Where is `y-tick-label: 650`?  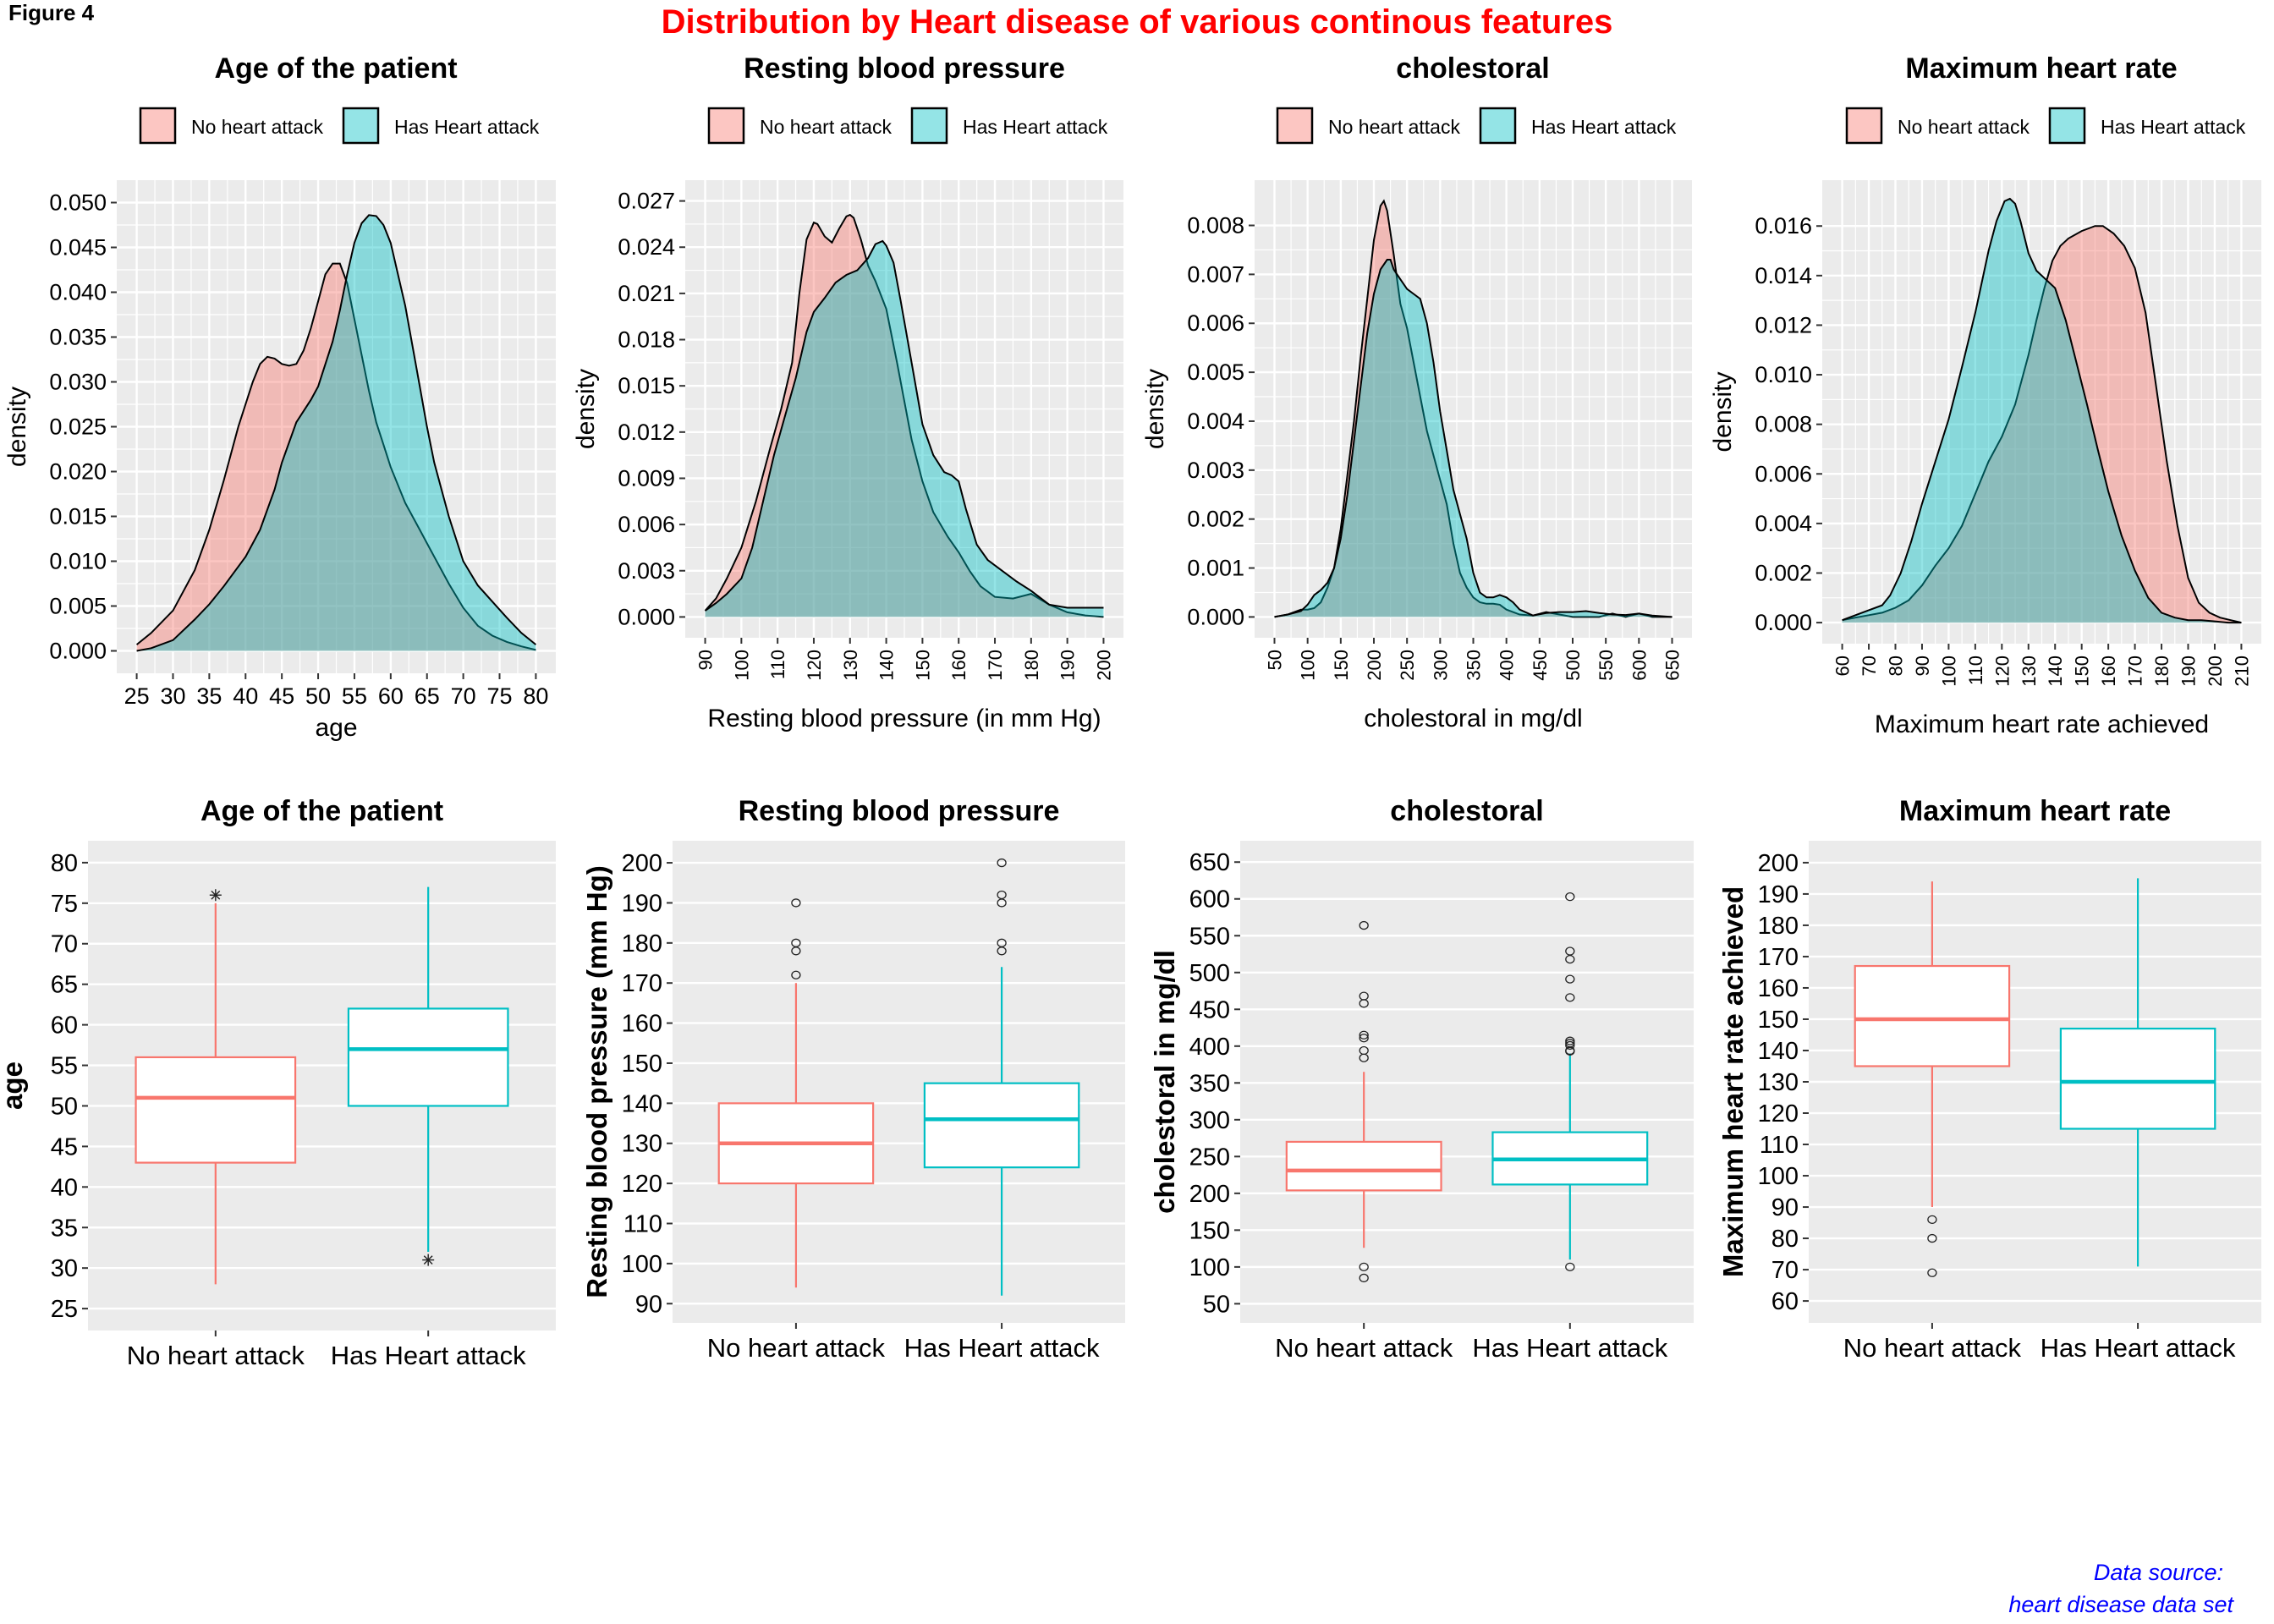
y-tick-label: 650 is located at coordinates (1209, 863).